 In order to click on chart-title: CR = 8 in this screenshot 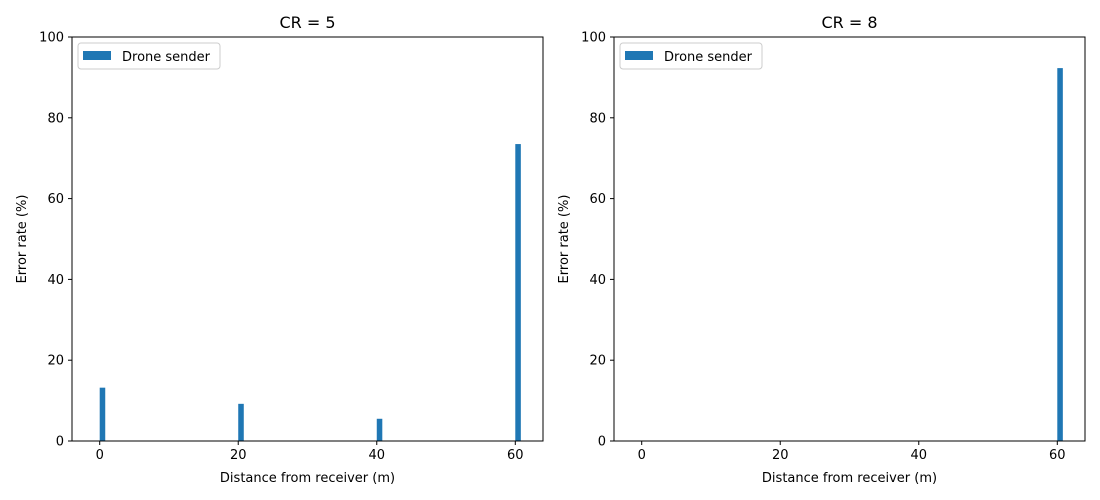, I will do `click(849, 22)`.